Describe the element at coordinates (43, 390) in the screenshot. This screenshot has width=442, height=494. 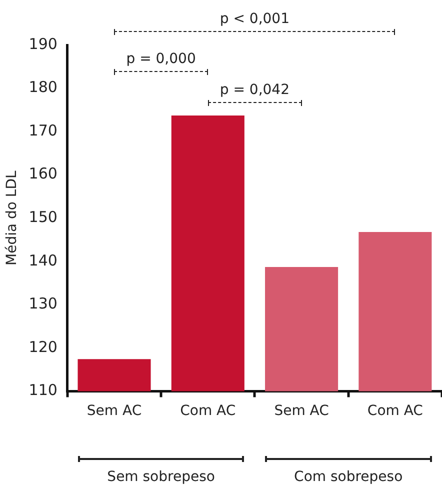
I see `y-tick-label: 110` at that location.